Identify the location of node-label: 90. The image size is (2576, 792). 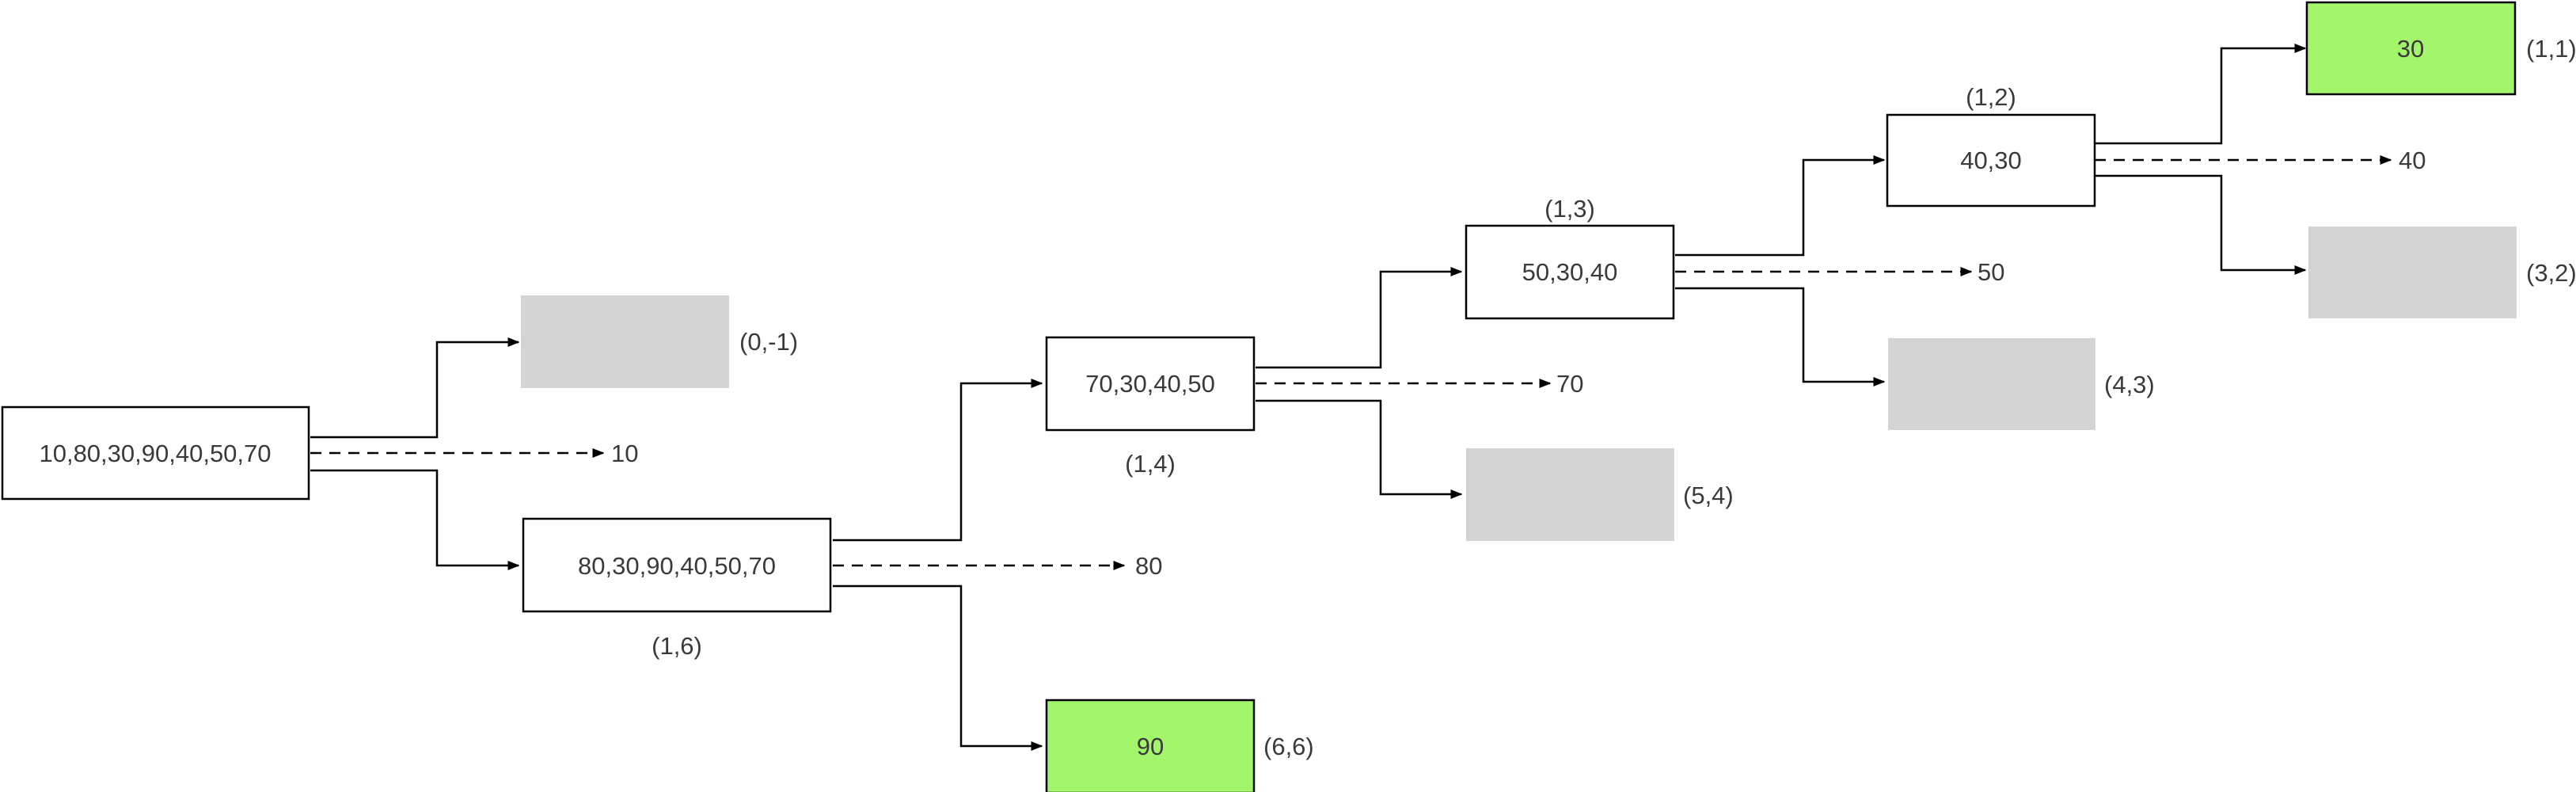
(1150, 746).